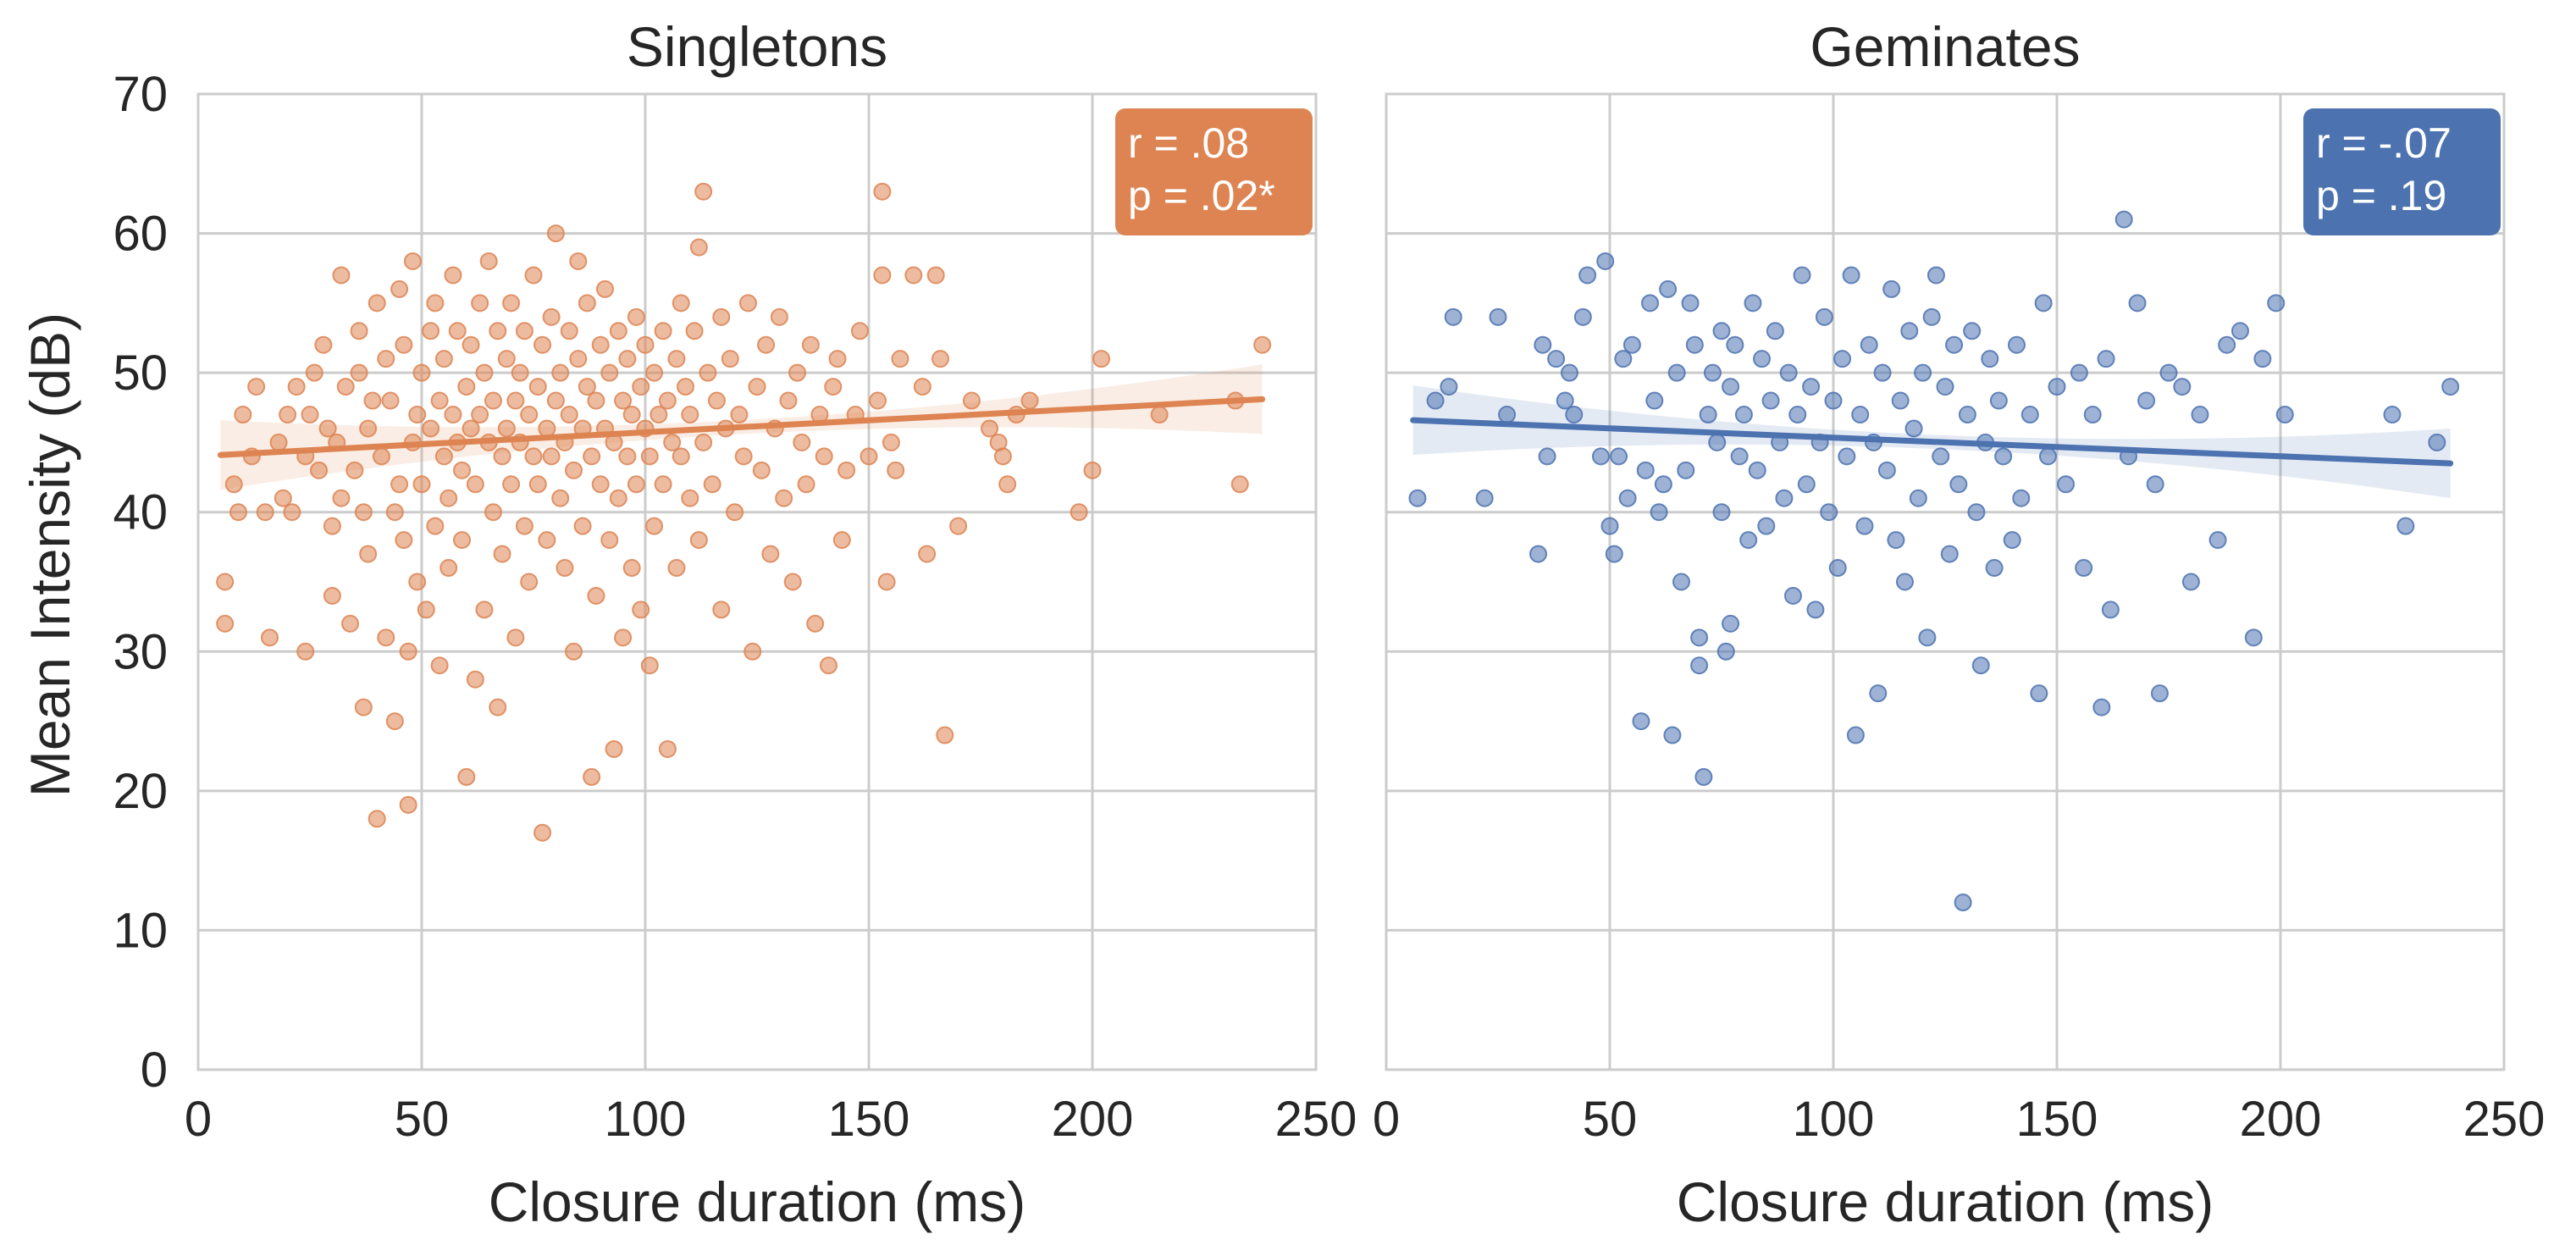 The image size is (2576, 1256). I want to click on stat-r-singletons: r = .08, so click(1188, 143).